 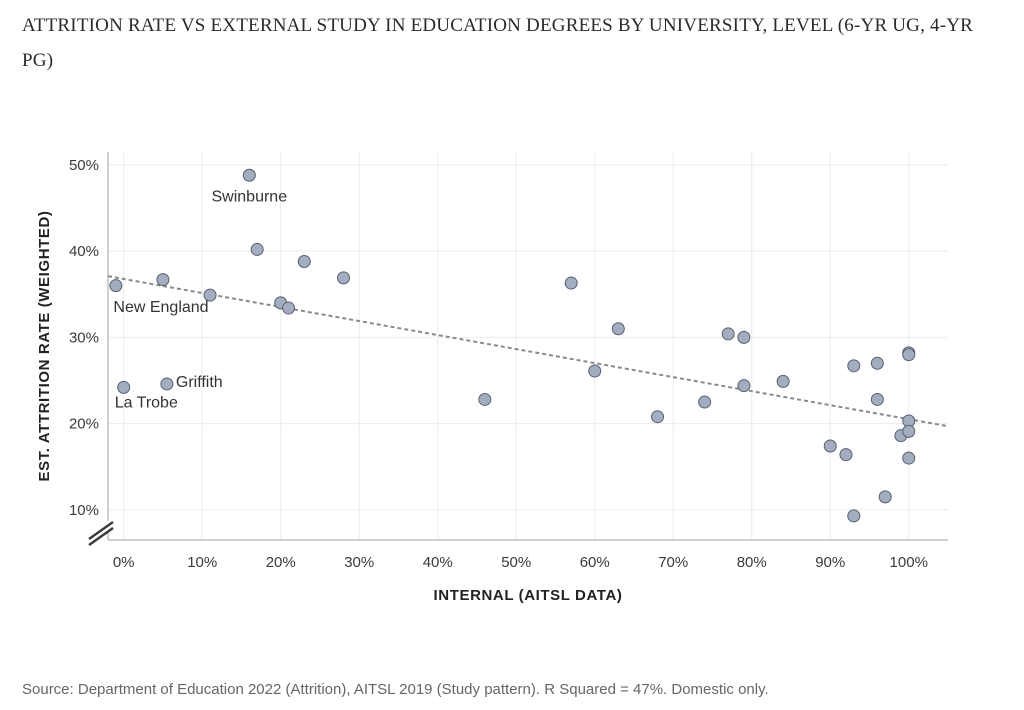 I want to click on x-tick-label: 90%, so click(x=830, y=562).